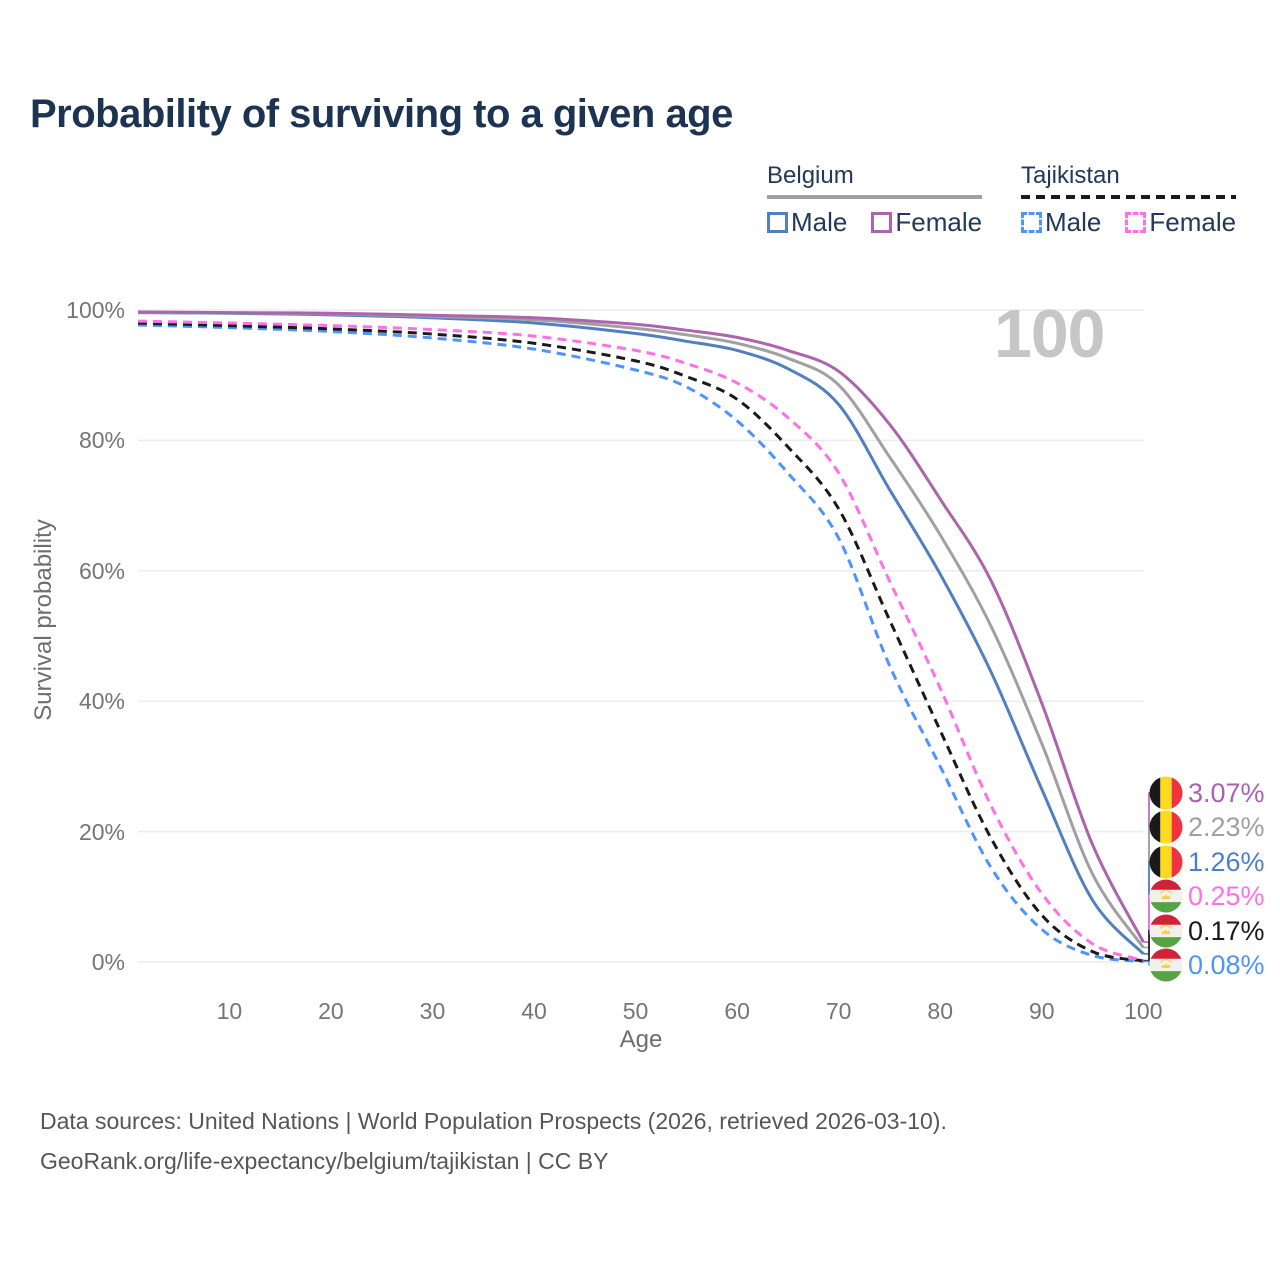 This screenshot has width=1280, height=1280. What do you see at coordinates (1226, 896) in the screenshot?
I see `end-value-label: 0.25%` at bounding box center [1226, 896].